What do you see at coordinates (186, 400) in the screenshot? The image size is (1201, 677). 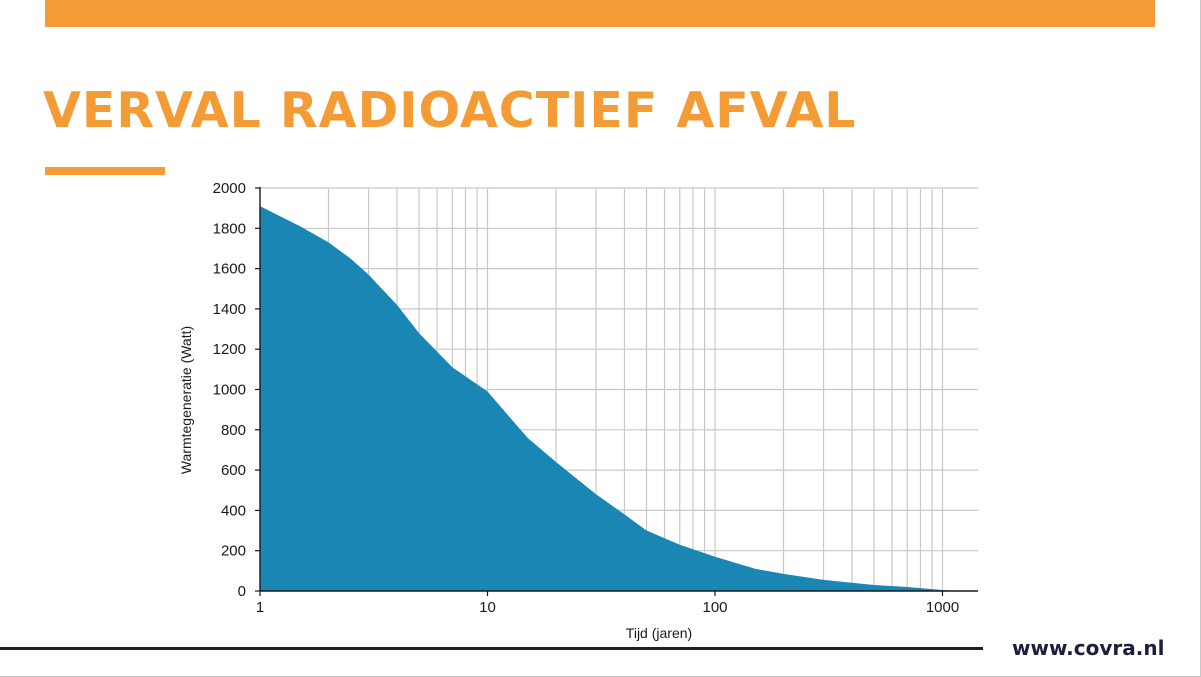 I see `y-axis-label: Warmtegeneratie (Watt)` at bounding box center [186, 400].